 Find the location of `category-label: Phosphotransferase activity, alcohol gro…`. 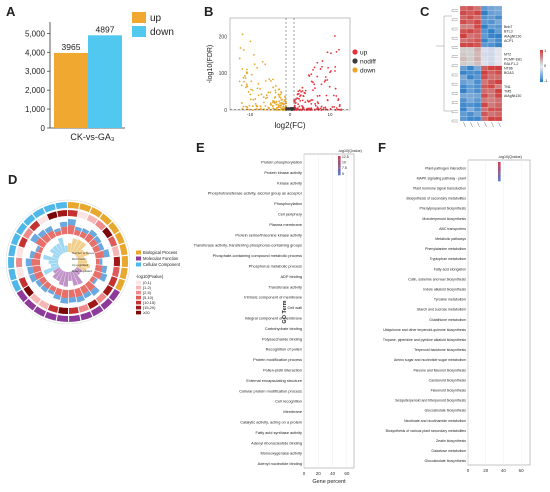

category-label: Phosphotransferase activity, alcohol gro… is located at coordinates (255, 193).